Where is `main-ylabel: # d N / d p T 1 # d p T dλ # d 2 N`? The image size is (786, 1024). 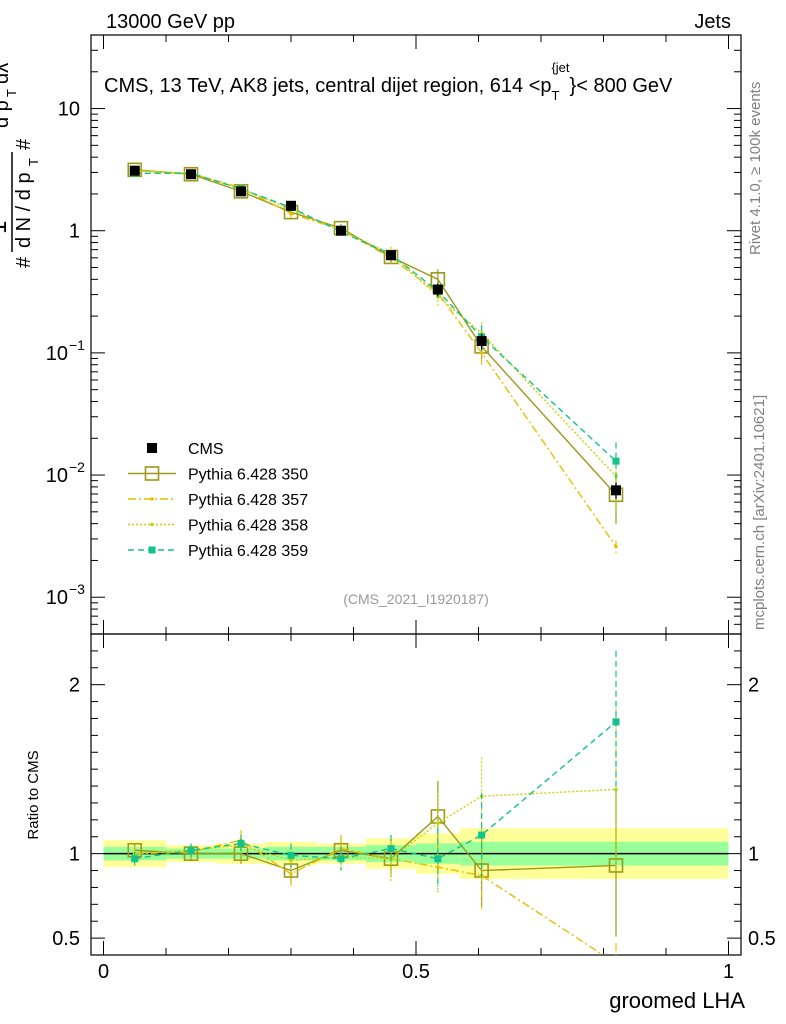 main-ylabel: # d N / d p T 1 # d p T dλ # d 2 N is located at coordinates (20, 165).